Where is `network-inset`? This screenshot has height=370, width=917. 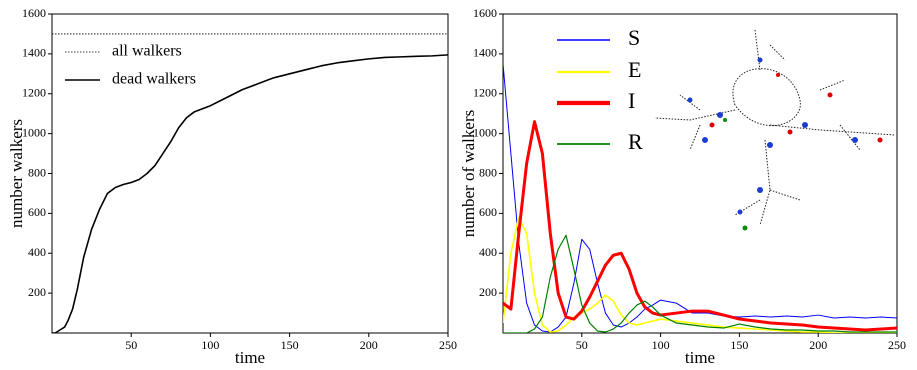 network-inset is located at coordinates (775, 130).